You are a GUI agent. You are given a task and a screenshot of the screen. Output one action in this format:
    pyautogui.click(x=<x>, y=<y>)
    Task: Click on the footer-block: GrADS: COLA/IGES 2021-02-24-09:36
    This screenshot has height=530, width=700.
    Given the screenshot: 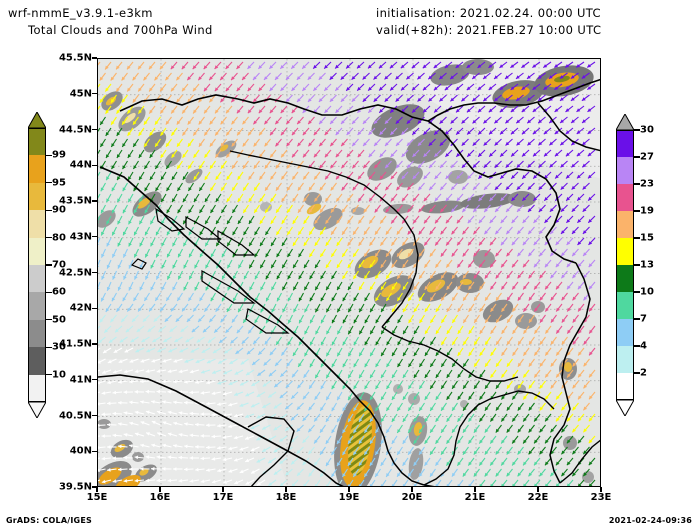 What is the action you would take?
    pyautogui.click(x=350, y=518)
    